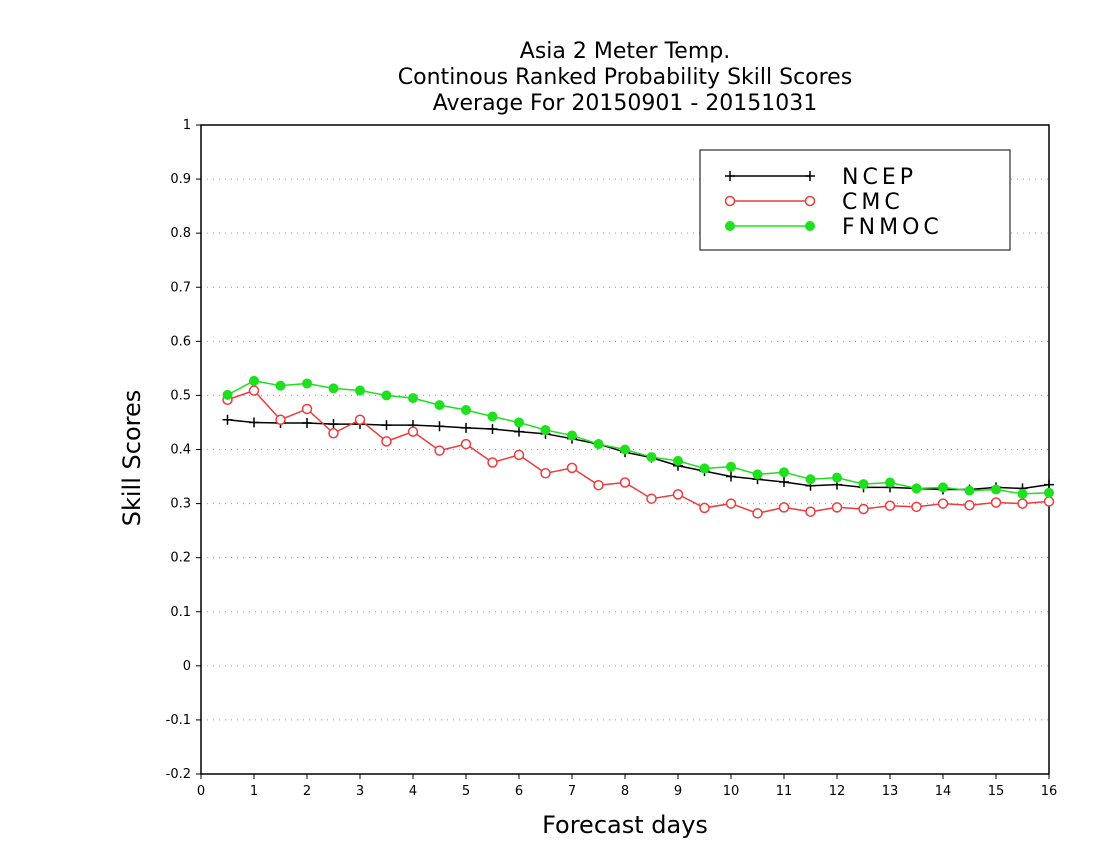 The image size is (1100, 850). What do you see at coordinates (466, 791) in the screenshot?
I see `x-tick-label: 5` at bounding box center [466, 791].